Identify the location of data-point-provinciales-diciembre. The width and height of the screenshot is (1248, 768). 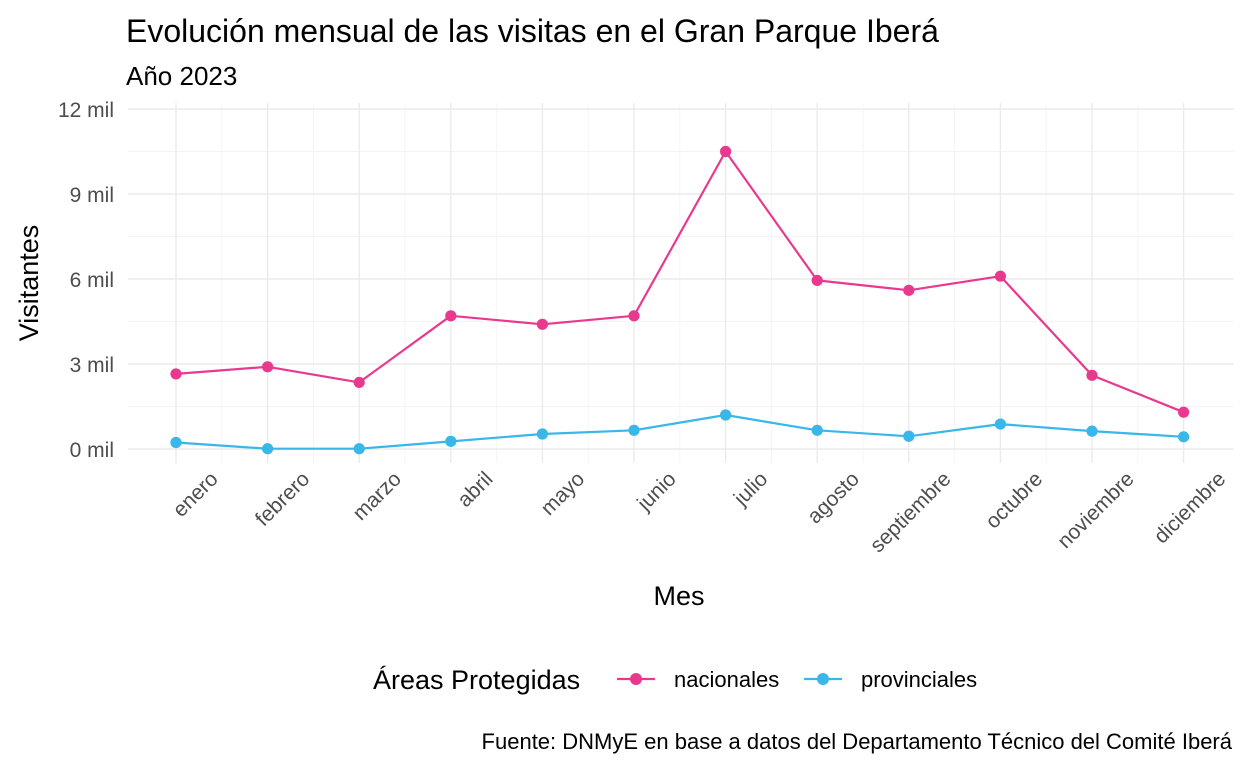
(1184, 437).